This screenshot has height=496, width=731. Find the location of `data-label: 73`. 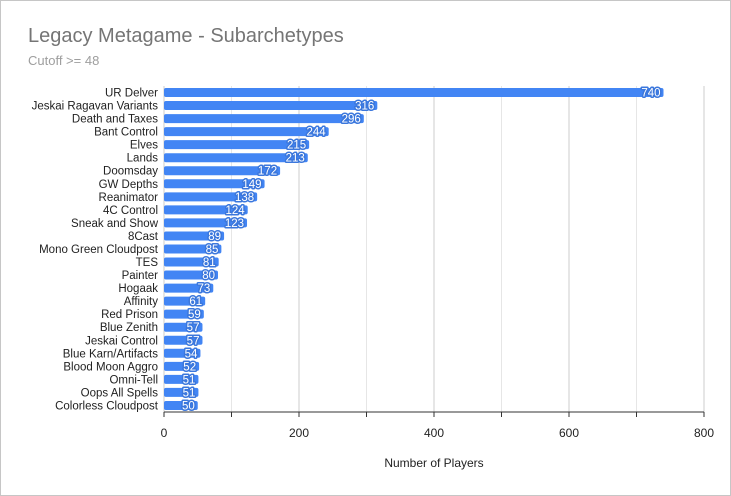

data-label: 73 is located at coordinates (203, 289).